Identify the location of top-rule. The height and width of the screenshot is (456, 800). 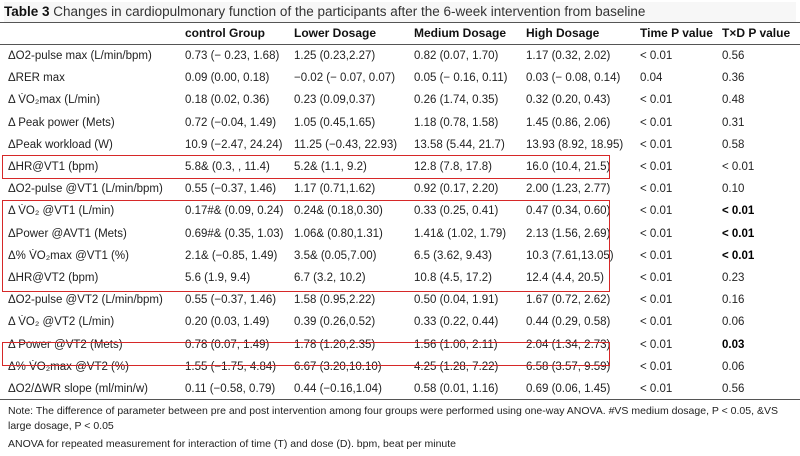
(400, 22).